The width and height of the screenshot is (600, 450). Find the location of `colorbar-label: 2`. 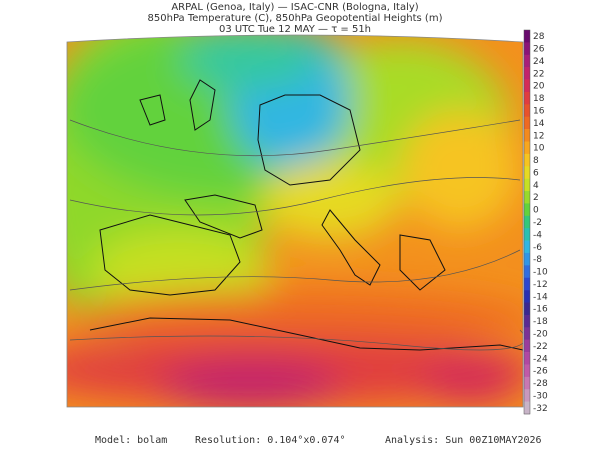

colorbar-label: 2 is located at coordinates (536, 198).